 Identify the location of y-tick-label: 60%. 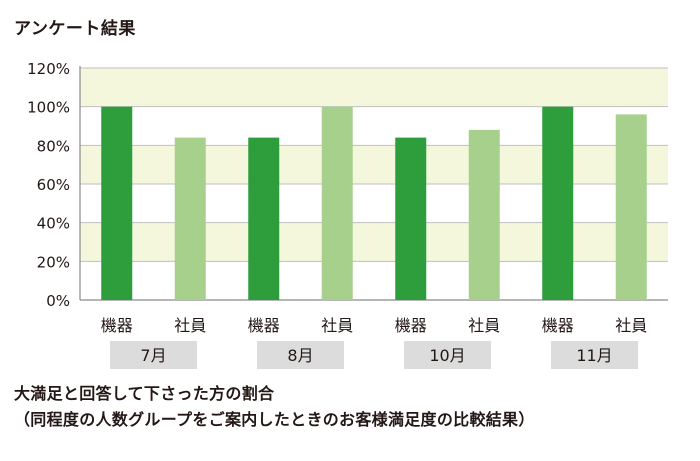
(53, 185).